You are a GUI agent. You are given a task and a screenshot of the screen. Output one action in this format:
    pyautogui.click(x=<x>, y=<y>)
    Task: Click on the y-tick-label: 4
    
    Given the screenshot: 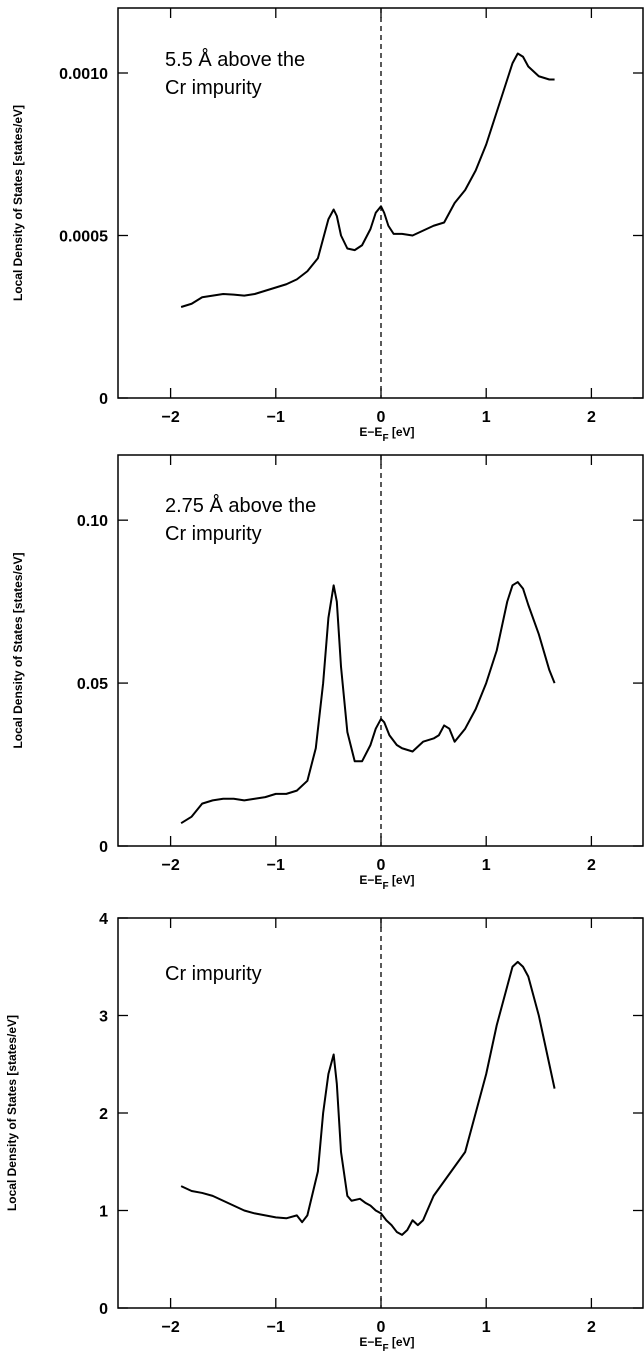 What is the action you would take?
    pyautogui.click(x=103, y=919)
    